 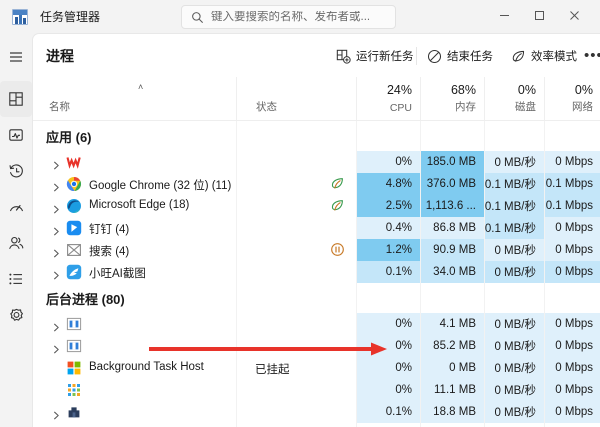 I want to click on sidebar-item-app-history, so click(x=16, y=171).